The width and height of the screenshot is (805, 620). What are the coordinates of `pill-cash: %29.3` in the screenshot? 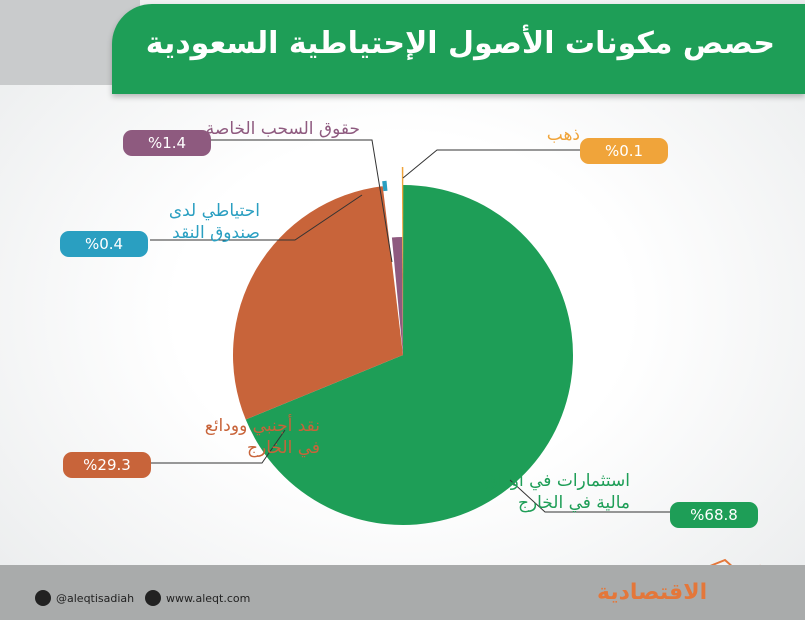 It's located at (107, 465).